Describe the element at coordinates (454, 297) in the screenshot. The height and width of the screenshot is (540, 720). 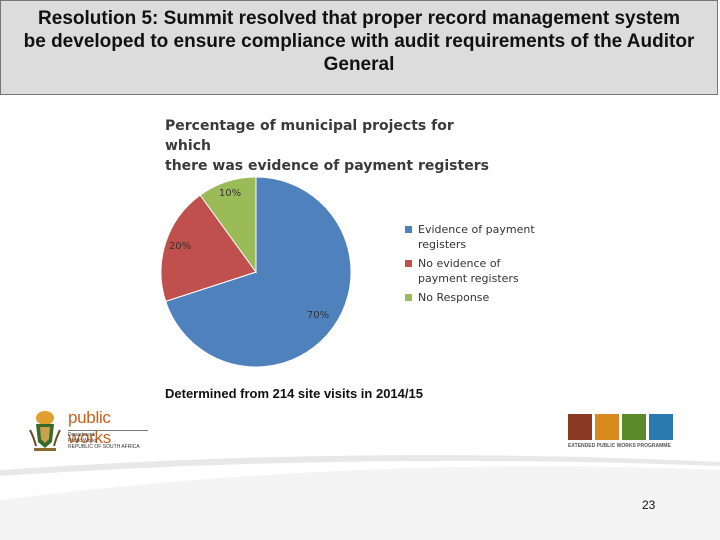
I see `legend-label-no-response: No Response` at that location.